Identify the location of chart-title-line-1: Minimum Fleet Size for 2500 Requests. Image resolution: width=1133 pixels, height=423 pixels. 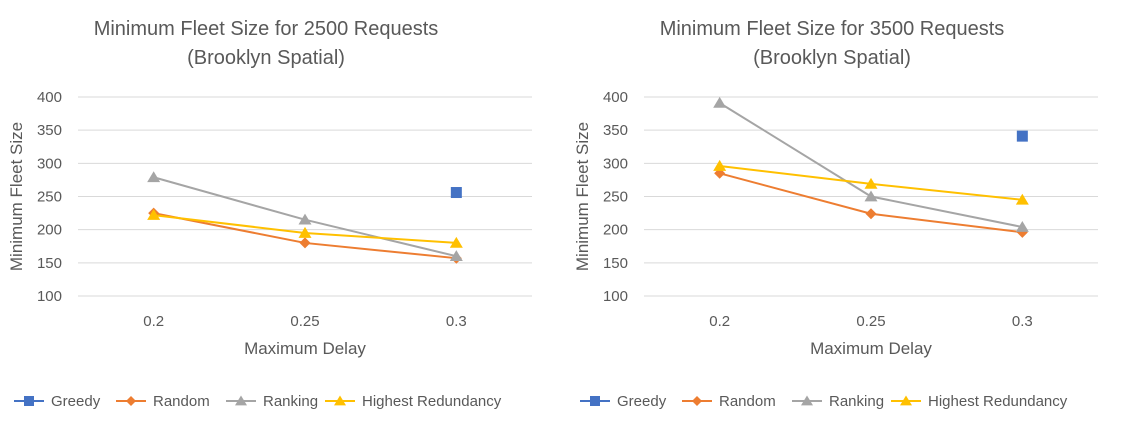
(266, 29).